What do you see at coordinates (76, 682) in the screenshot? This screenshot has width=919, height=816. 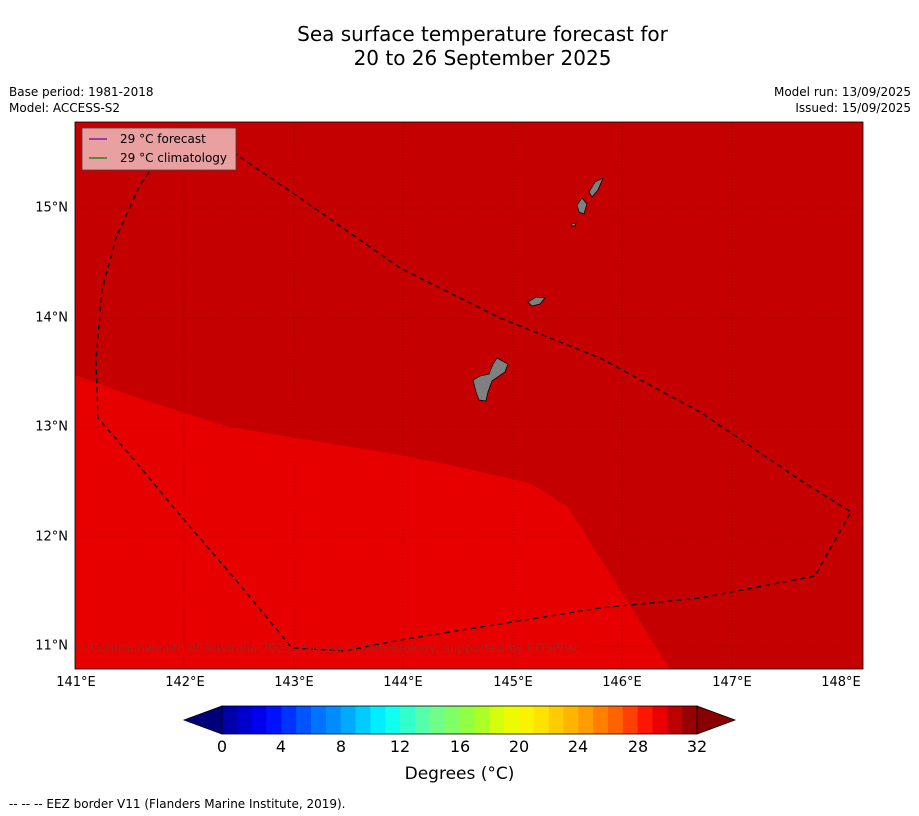 I see `lon-tick-141: 141°E` at bounding box center [76, 682].